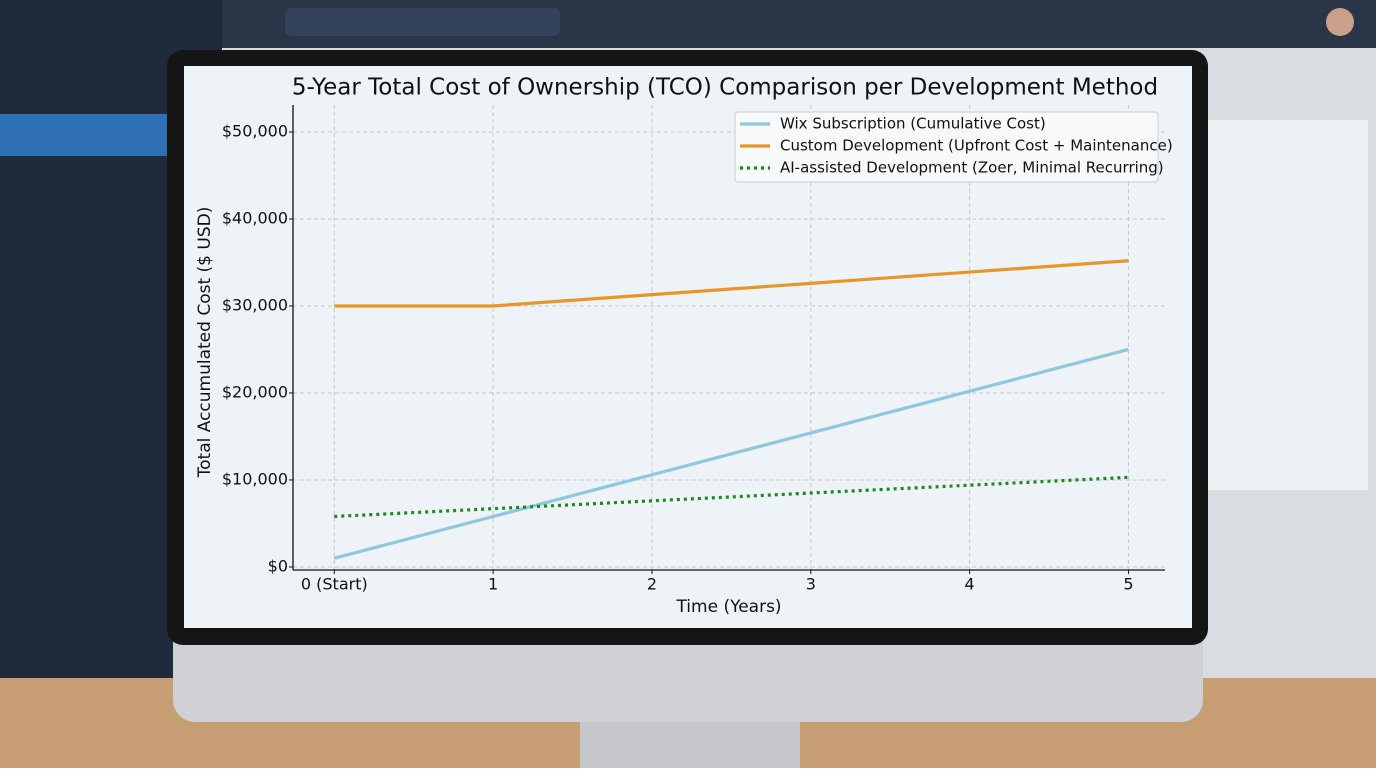  Describe the element at coordinates (1128, 584) in the screenshot. I see `x-tick-label: 5` at that location.